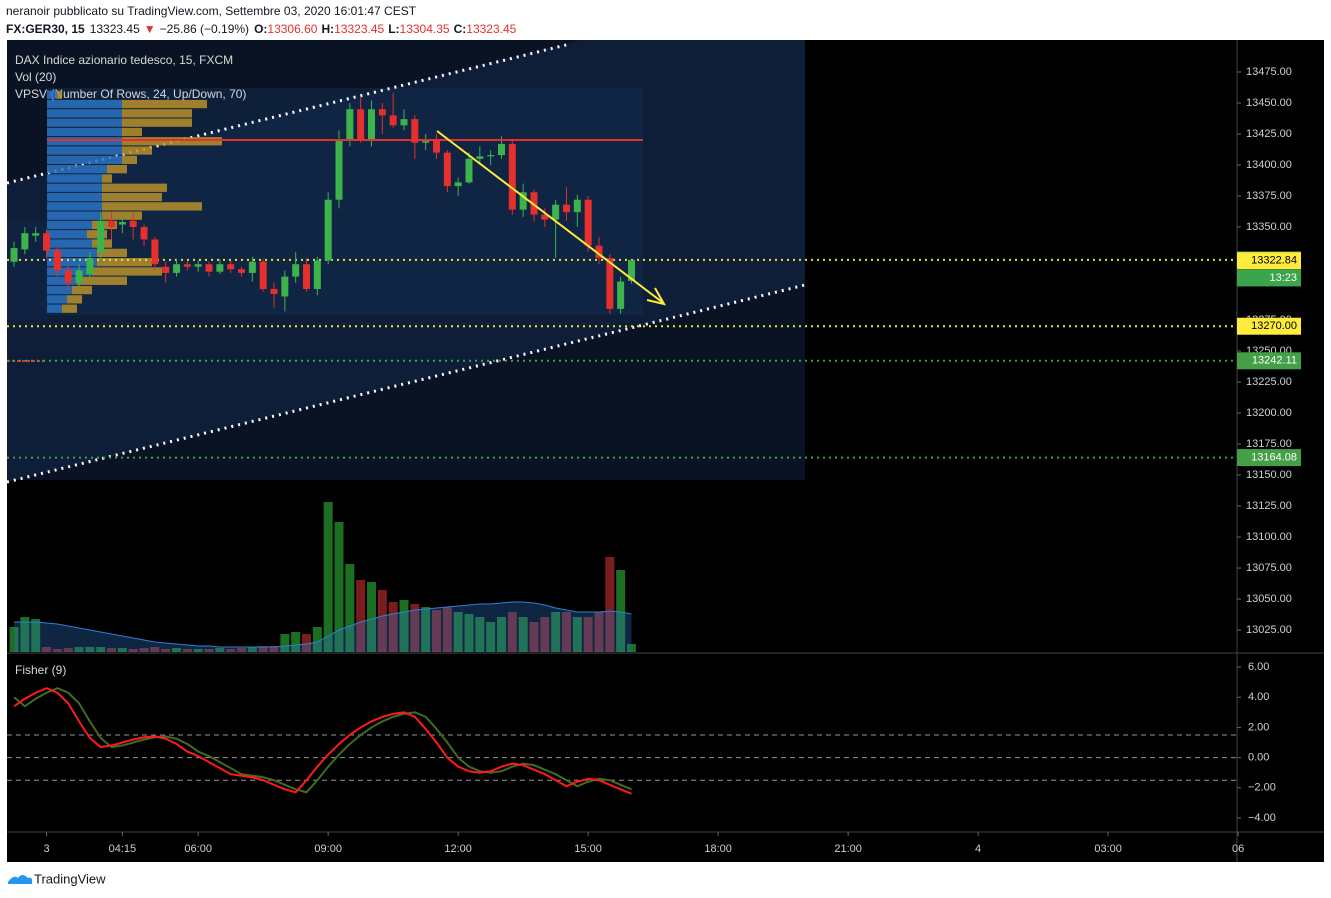 The height and width of the screenshot is (898, 1331). What do you see at coordinates (356, 218) in the screenshot?
I see `overlay-drawings` at bounding box center [356, 218].